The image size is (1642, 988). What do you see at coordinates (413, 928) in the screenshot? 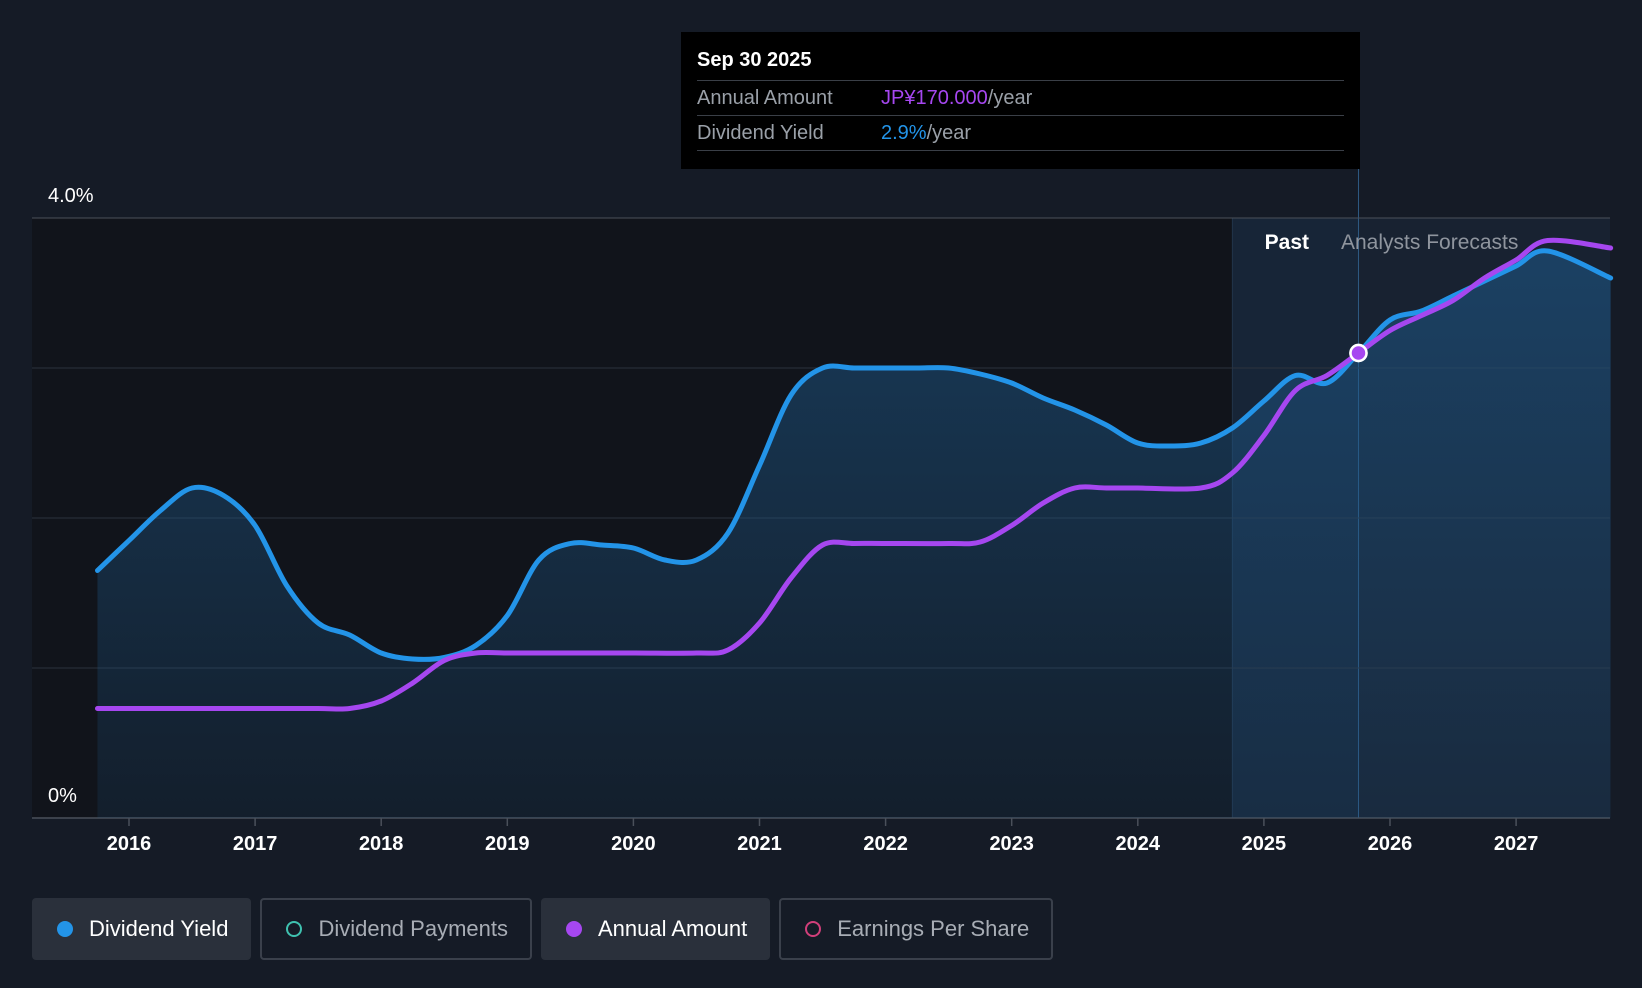
I see `legend-label: Dividend Payments` at bounding box center [413, 928].